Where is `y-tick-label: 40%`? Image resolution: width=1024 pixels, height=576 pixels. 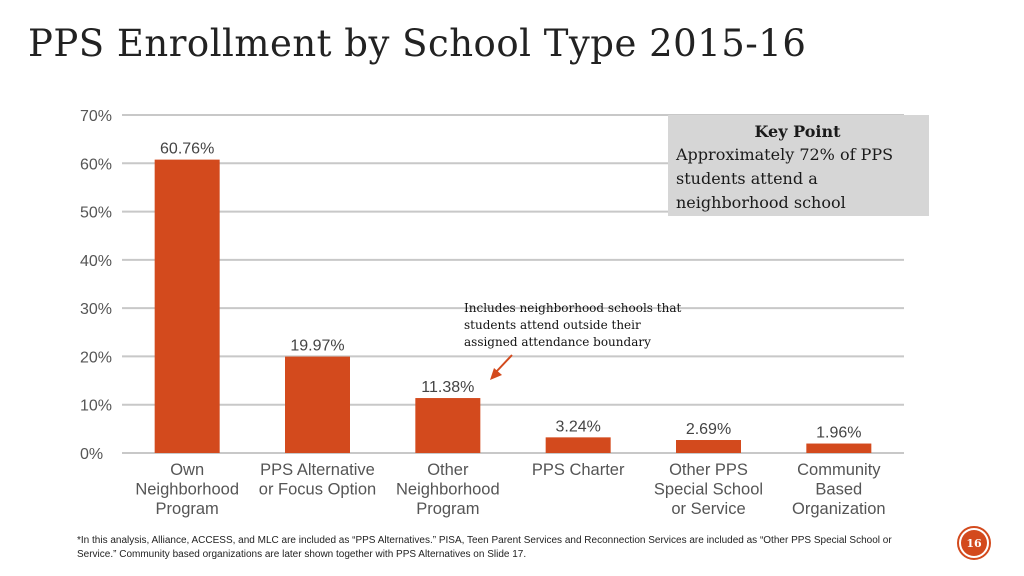
y-tick-label: 40% is located at coordinates (96, 261).